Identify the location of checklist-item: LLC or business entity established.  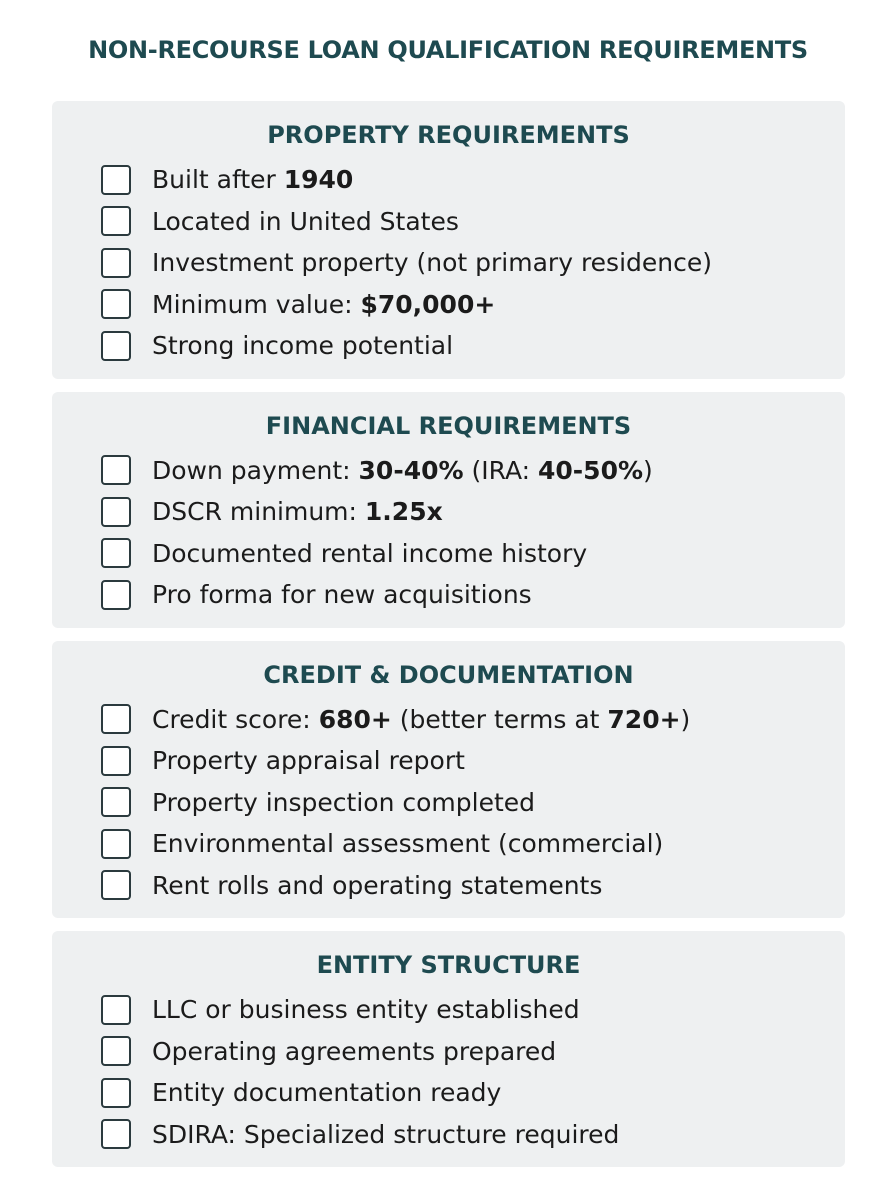
(448, 1010).